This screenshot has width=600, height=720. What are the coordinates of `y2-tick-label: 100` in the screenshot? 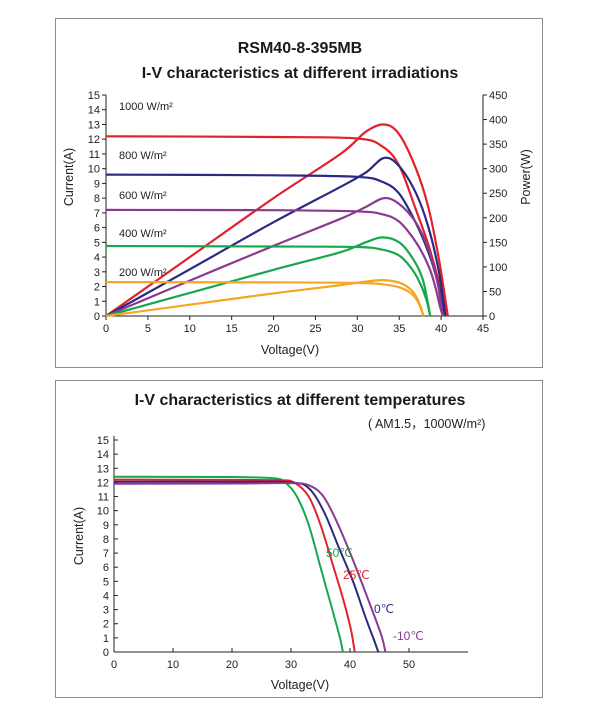 It's located at (498, 268).